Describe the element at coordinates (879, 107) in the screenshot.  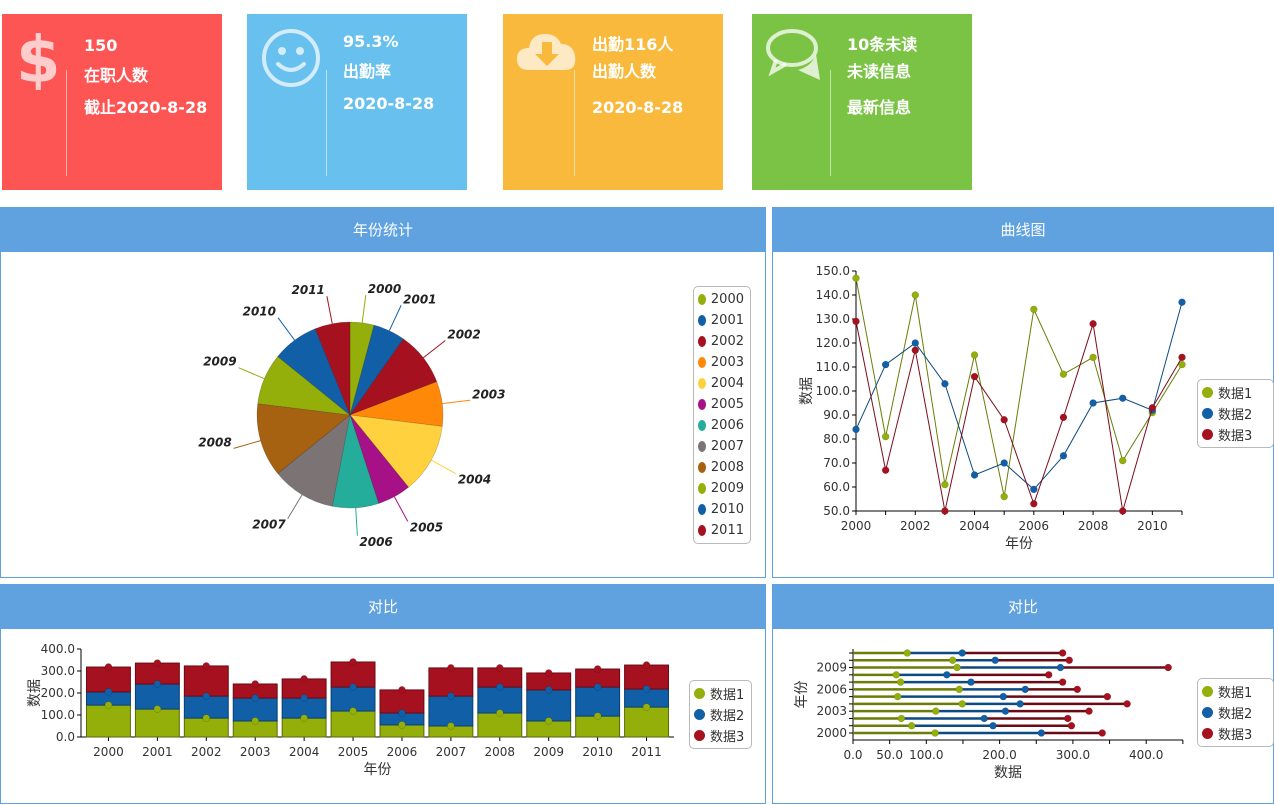
I see `card-line3: 最新信息` at that location.